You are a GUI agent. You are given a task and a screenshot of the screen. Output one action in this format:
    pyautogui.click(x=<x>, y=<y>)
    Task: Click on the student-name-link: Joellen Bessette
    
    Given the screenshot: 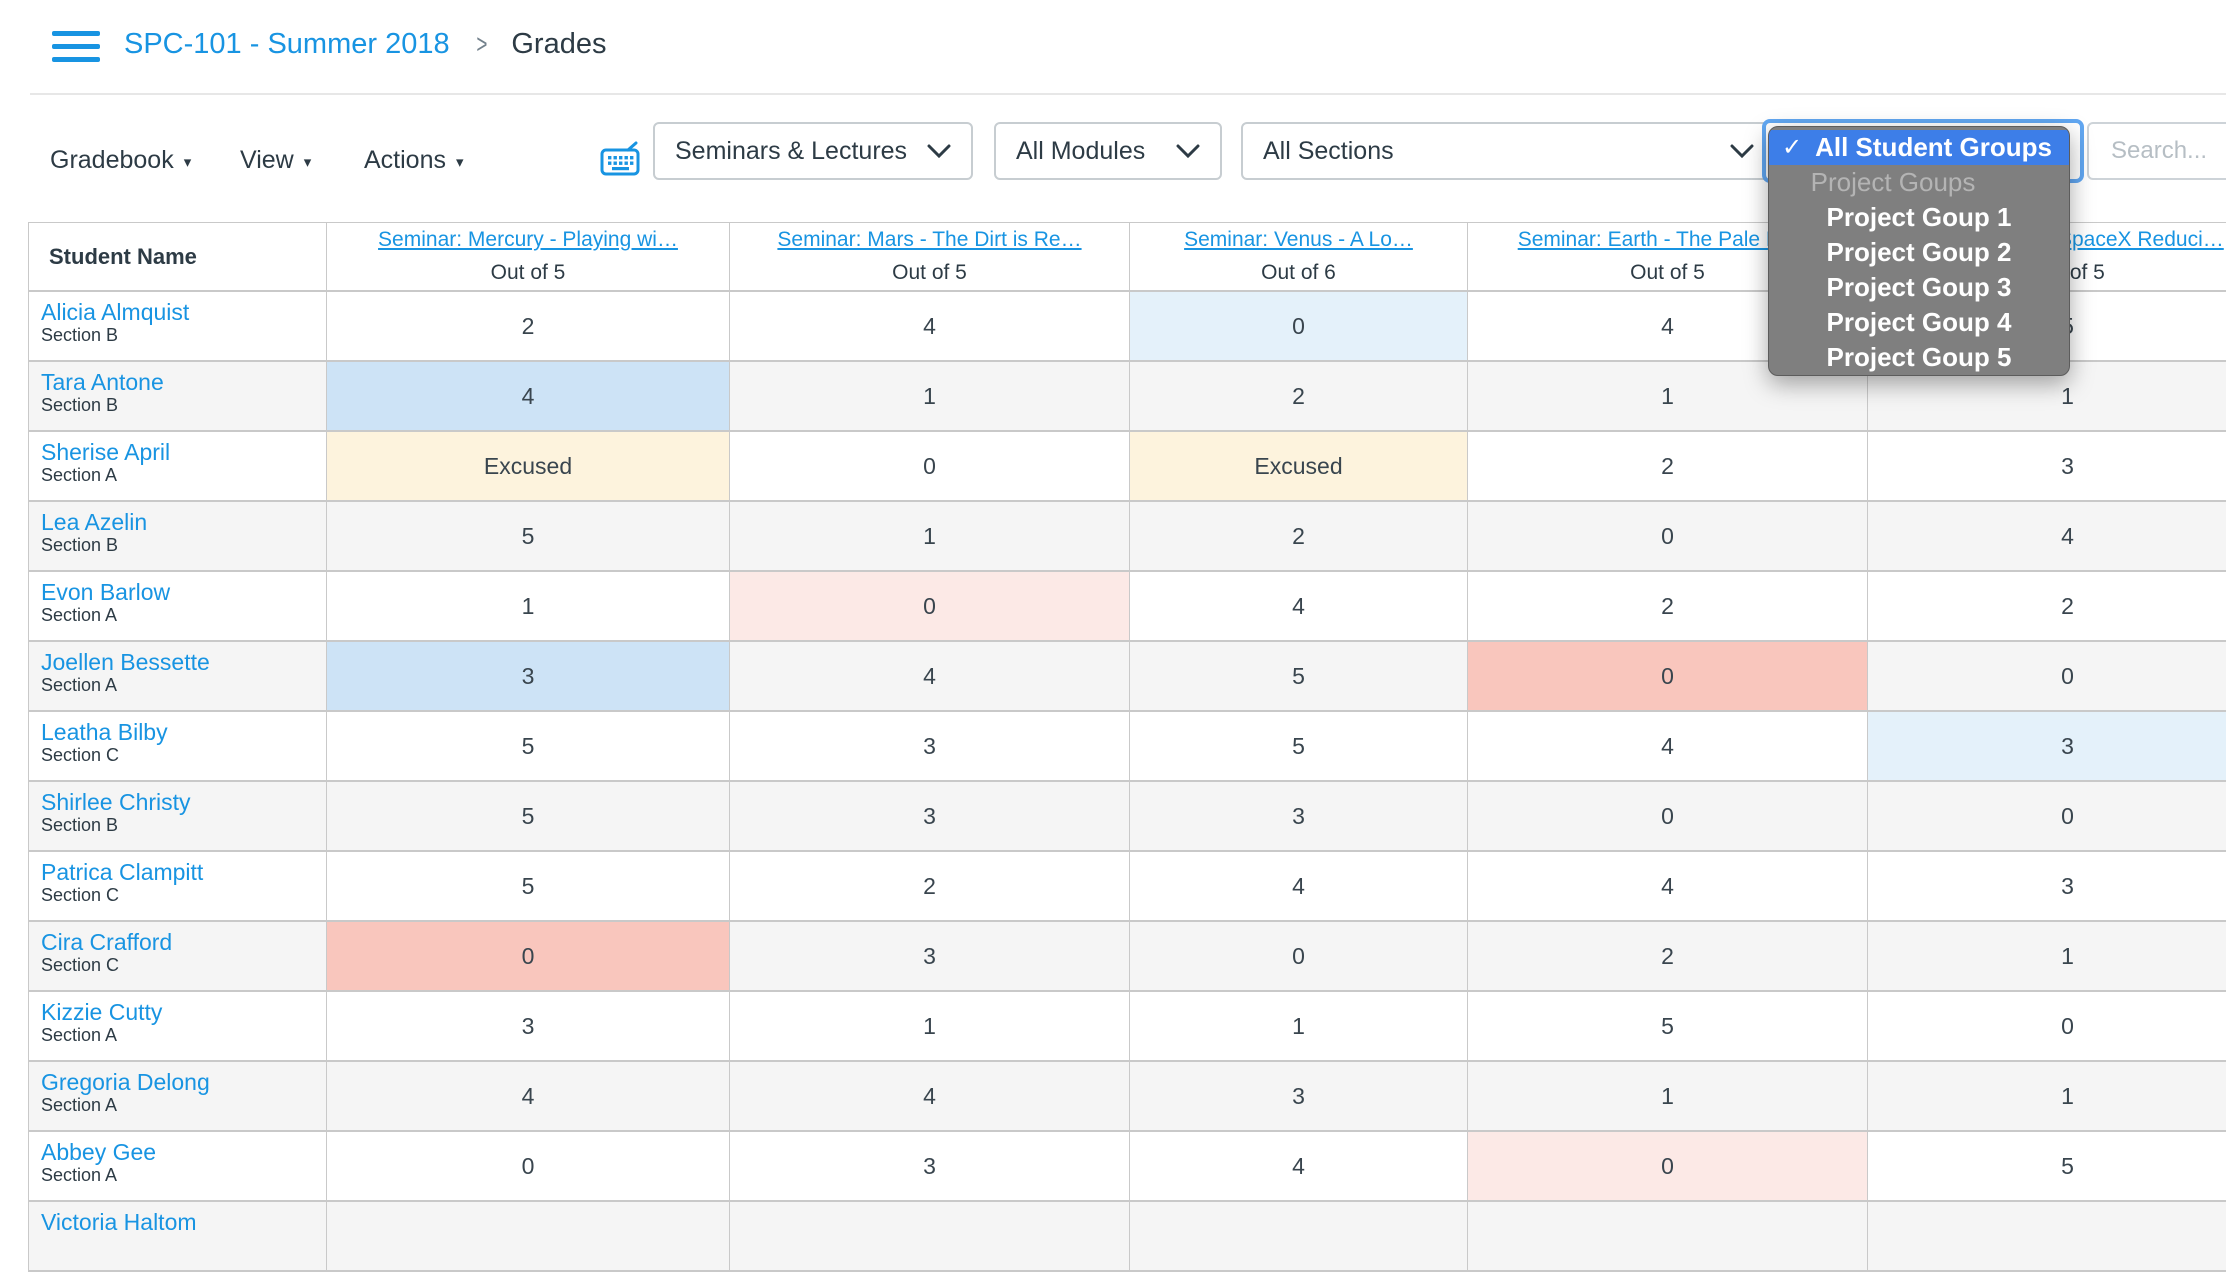 What is the action you would take?
    pyautogui.click(x=125, y=662)
    